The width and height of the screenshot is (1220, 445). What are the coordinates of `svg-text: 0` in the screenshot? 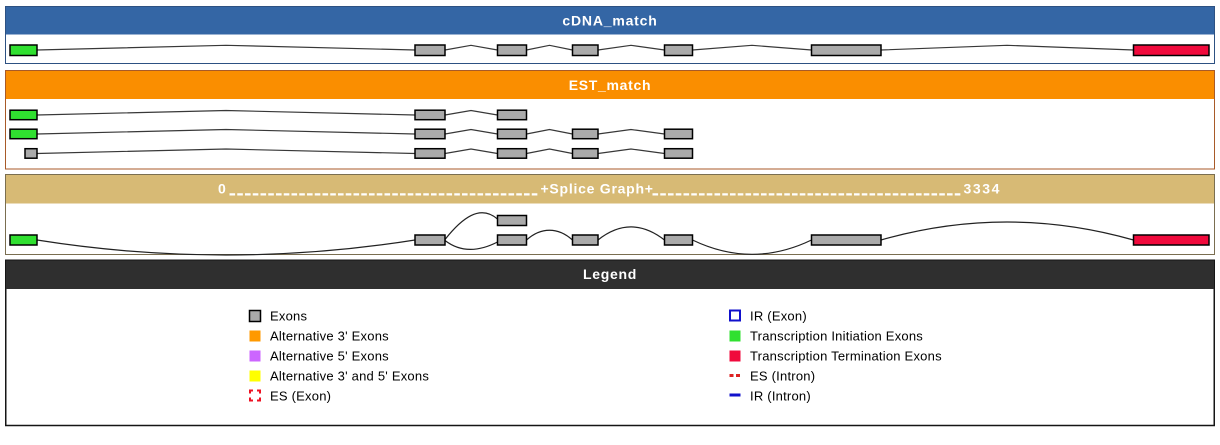 It's located at (222, 189).